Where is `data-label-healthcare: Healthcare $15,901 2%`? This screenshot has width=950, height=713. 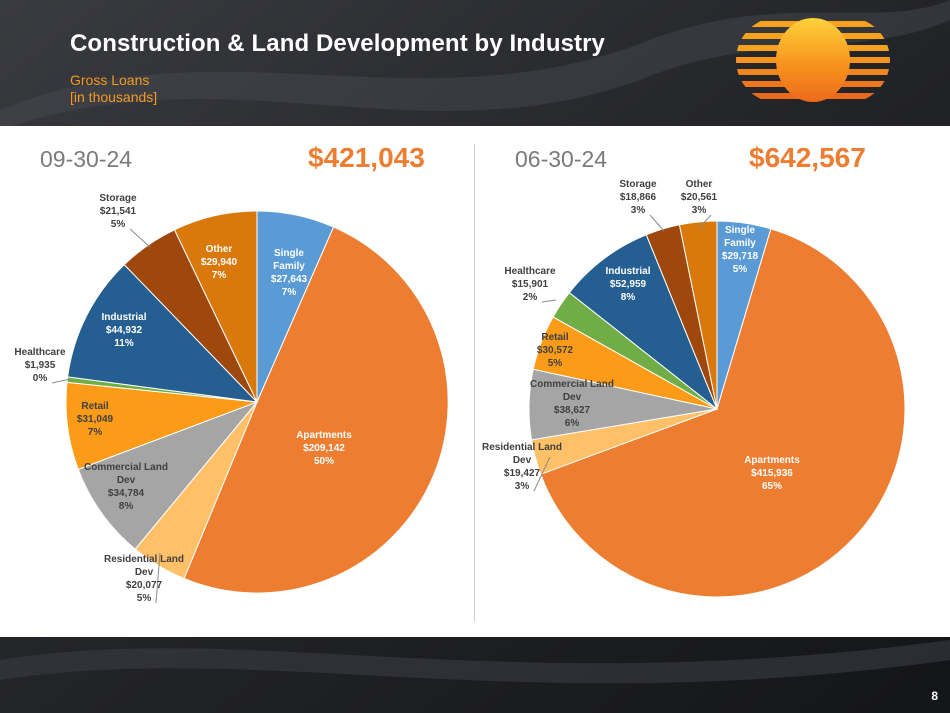
data-label-healthcare: Healthcare $15,901 2% is located at coordinates (530, 284).